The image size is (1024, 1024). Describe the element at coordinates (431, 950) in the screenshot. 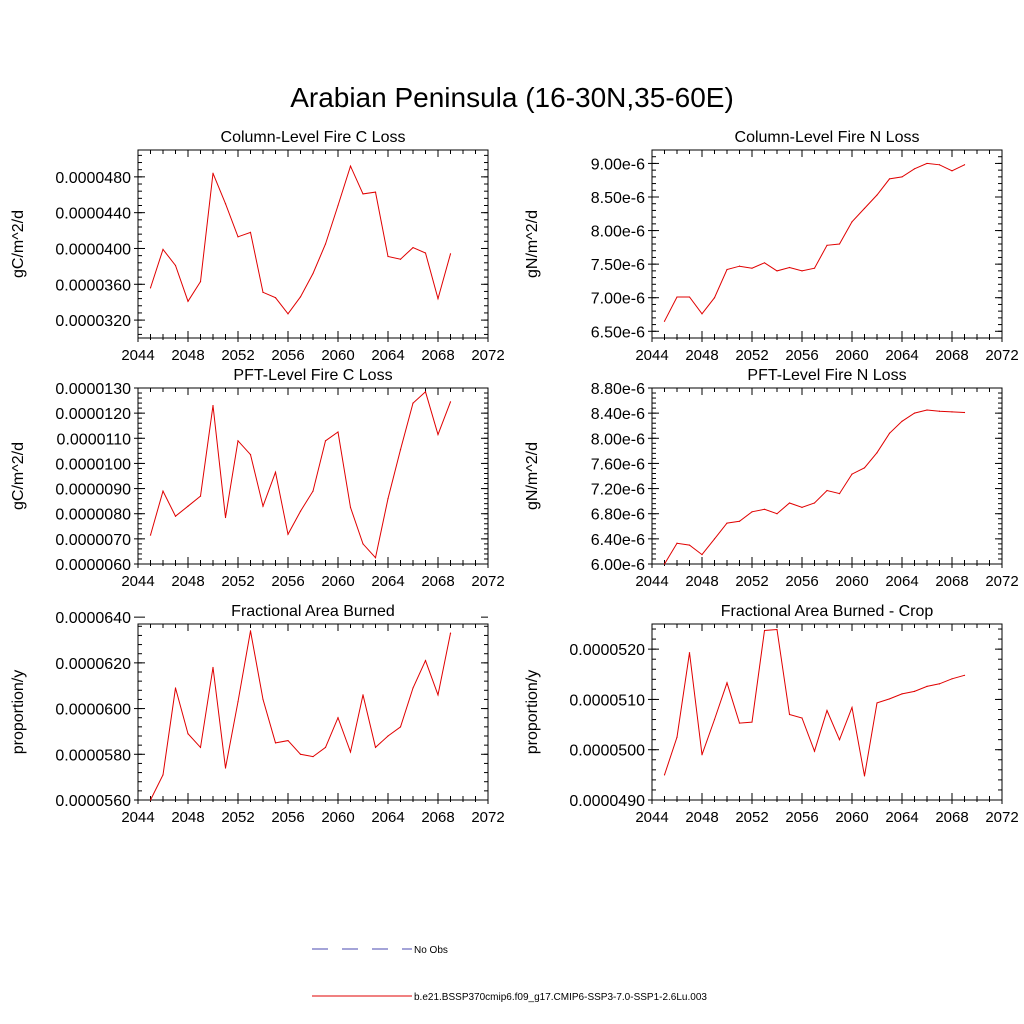

I see `legend-label-no-obs: No Obs` at that location.